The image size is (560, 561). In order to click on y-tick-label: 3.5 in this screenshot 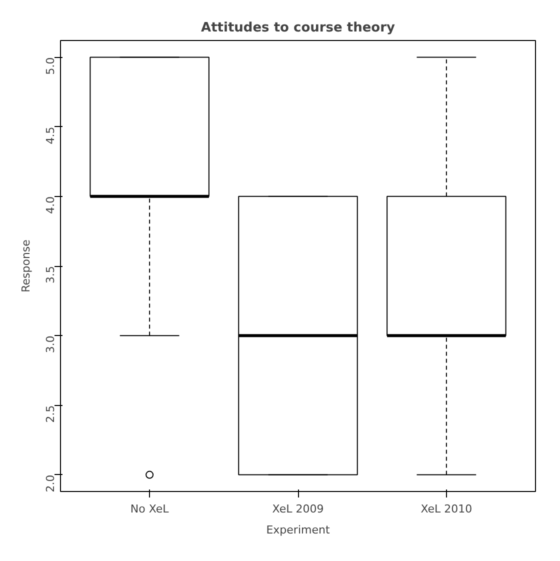, I will do `click(50, 275)`.